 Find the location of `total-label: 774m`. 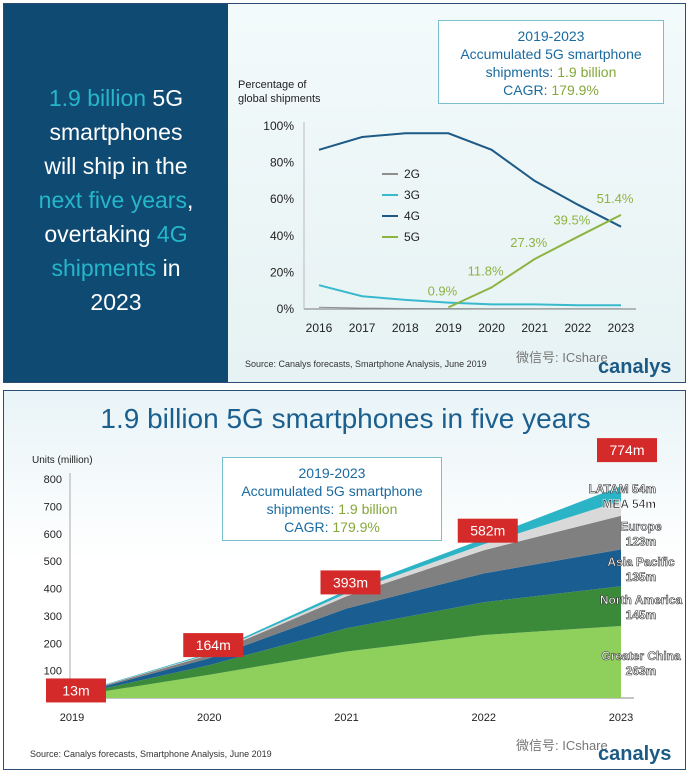

total-label: 774m is located at coordinates (626, 450).